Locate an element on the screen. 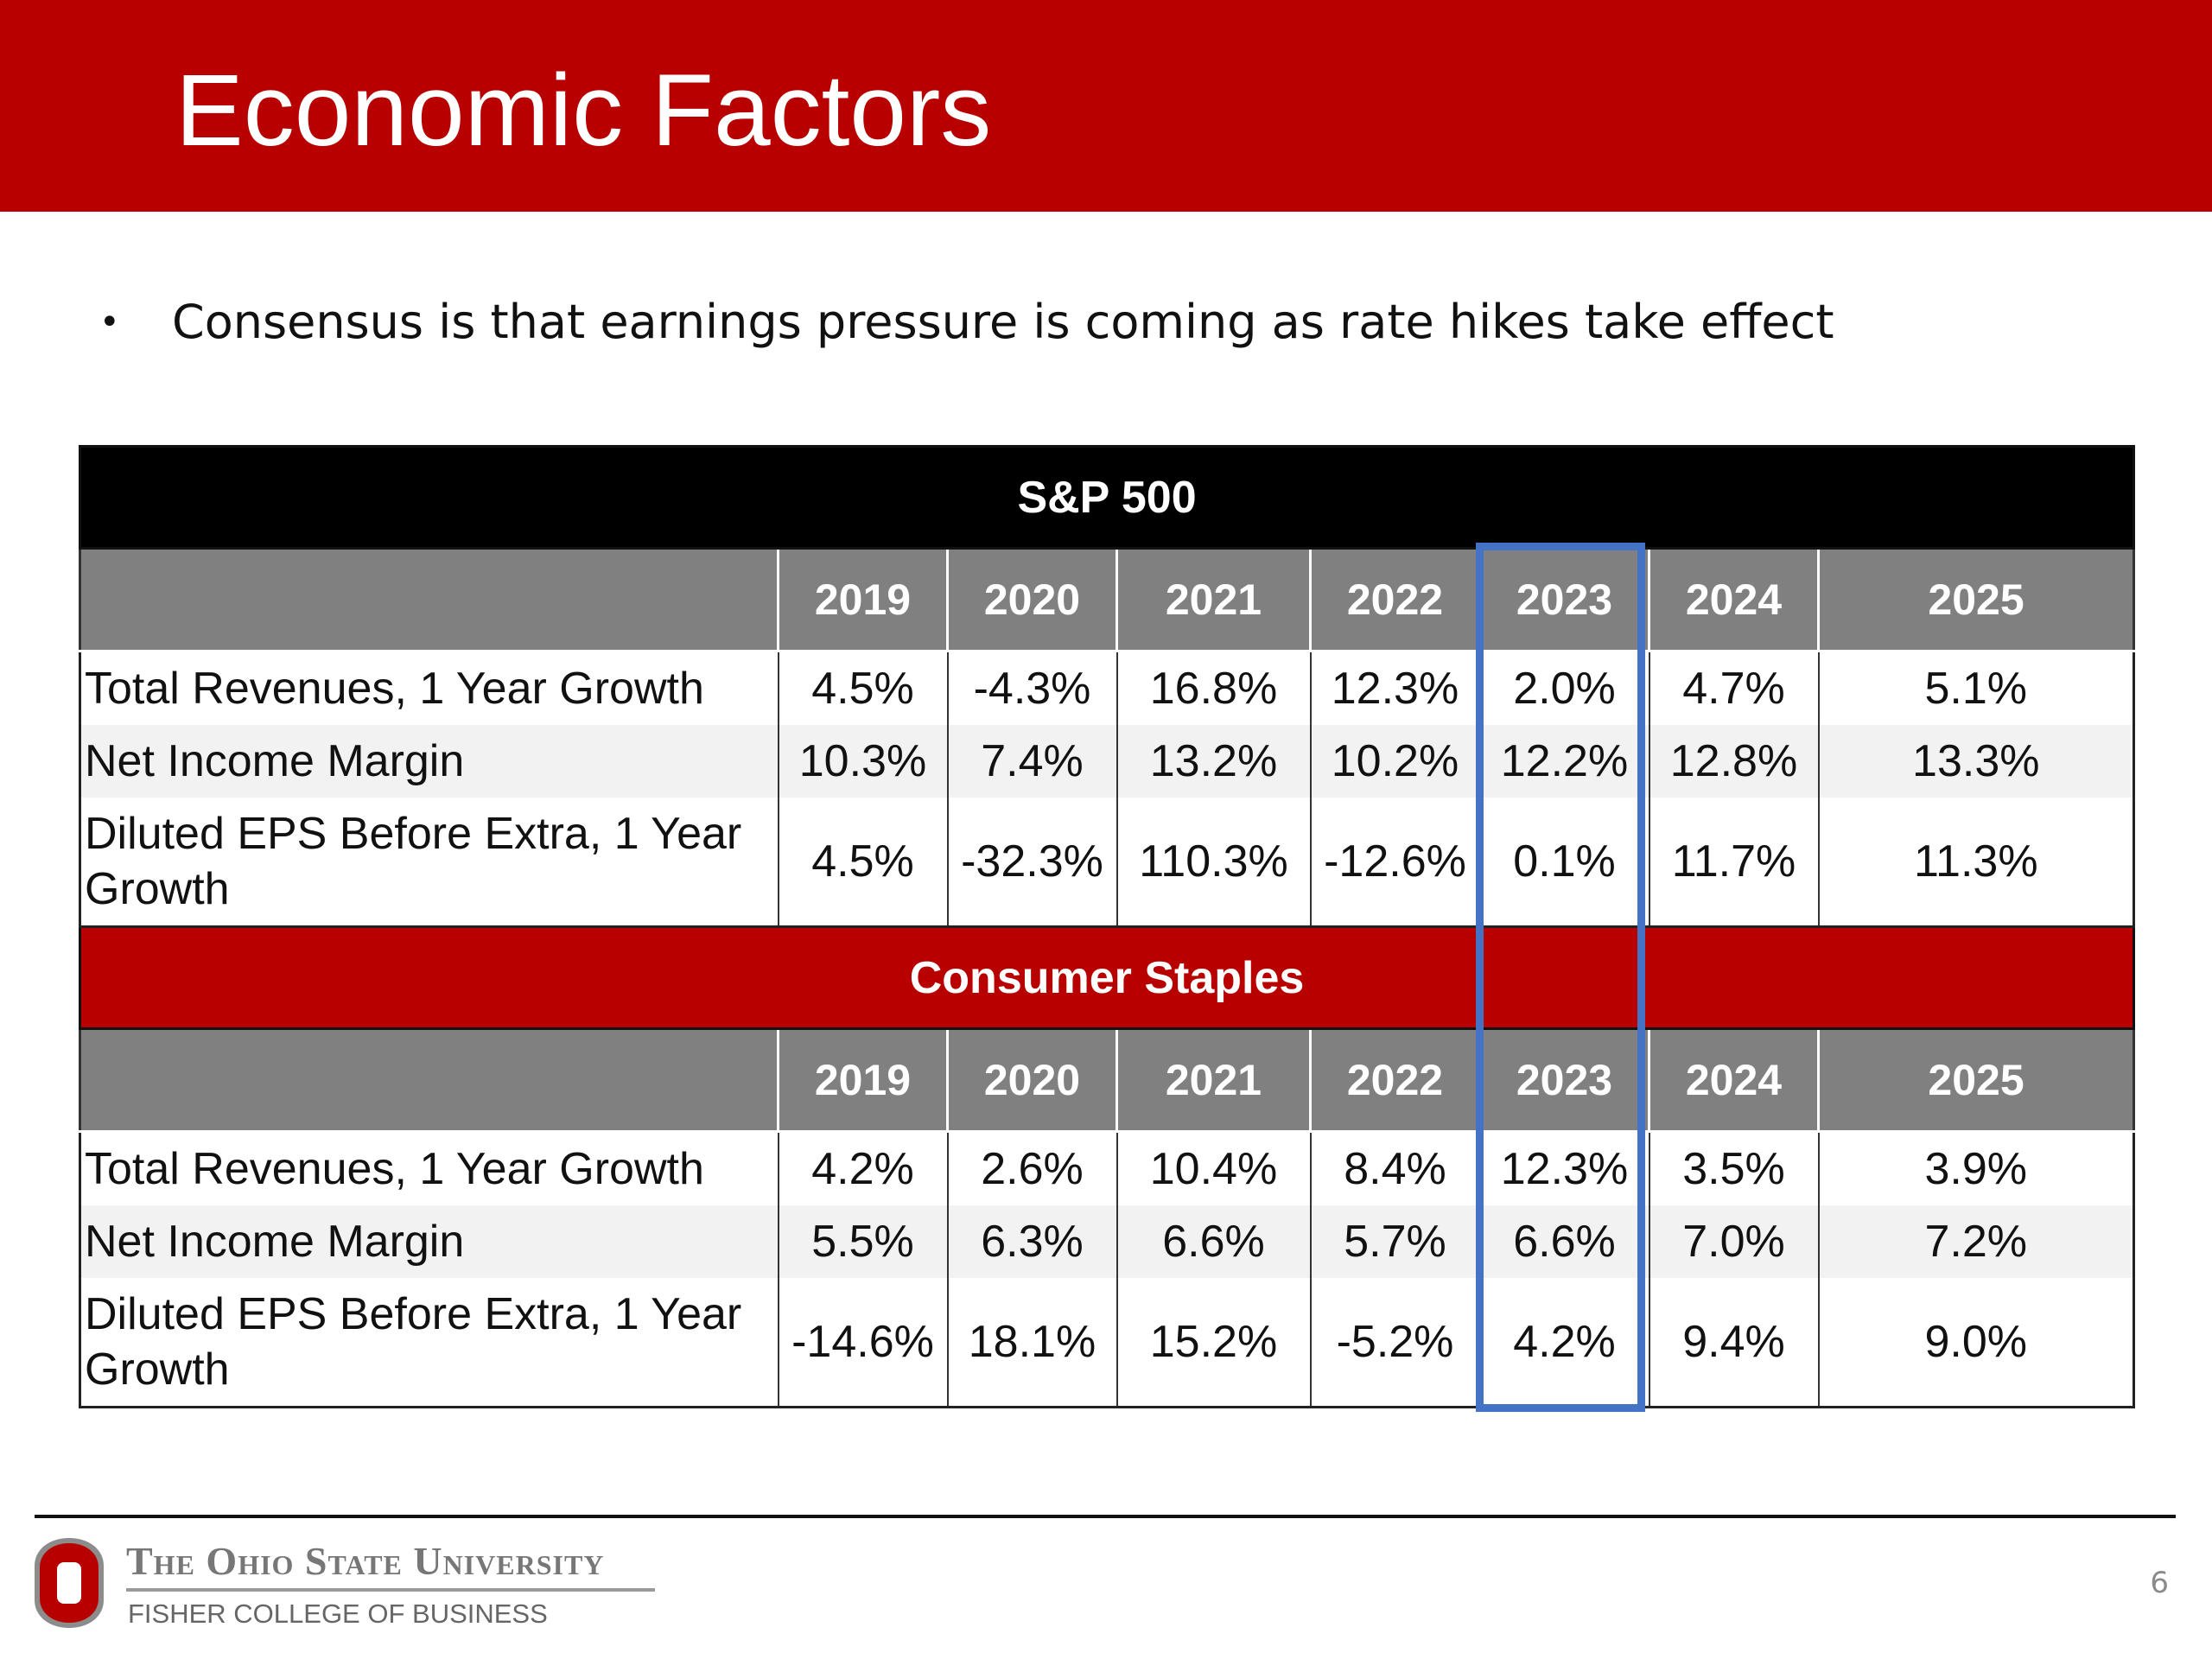  block-o-logo-icon is located at coordinates (69, 1583).